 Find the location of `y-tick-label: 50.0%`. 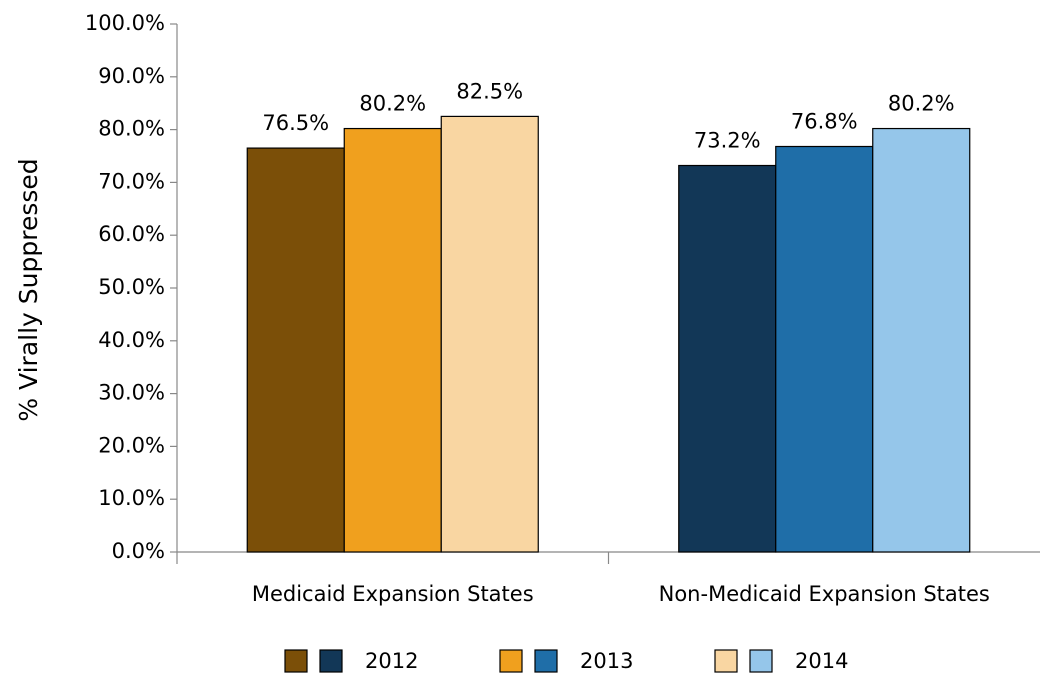

y-tick-label: 50.0% is located at coordinates (131, 287).